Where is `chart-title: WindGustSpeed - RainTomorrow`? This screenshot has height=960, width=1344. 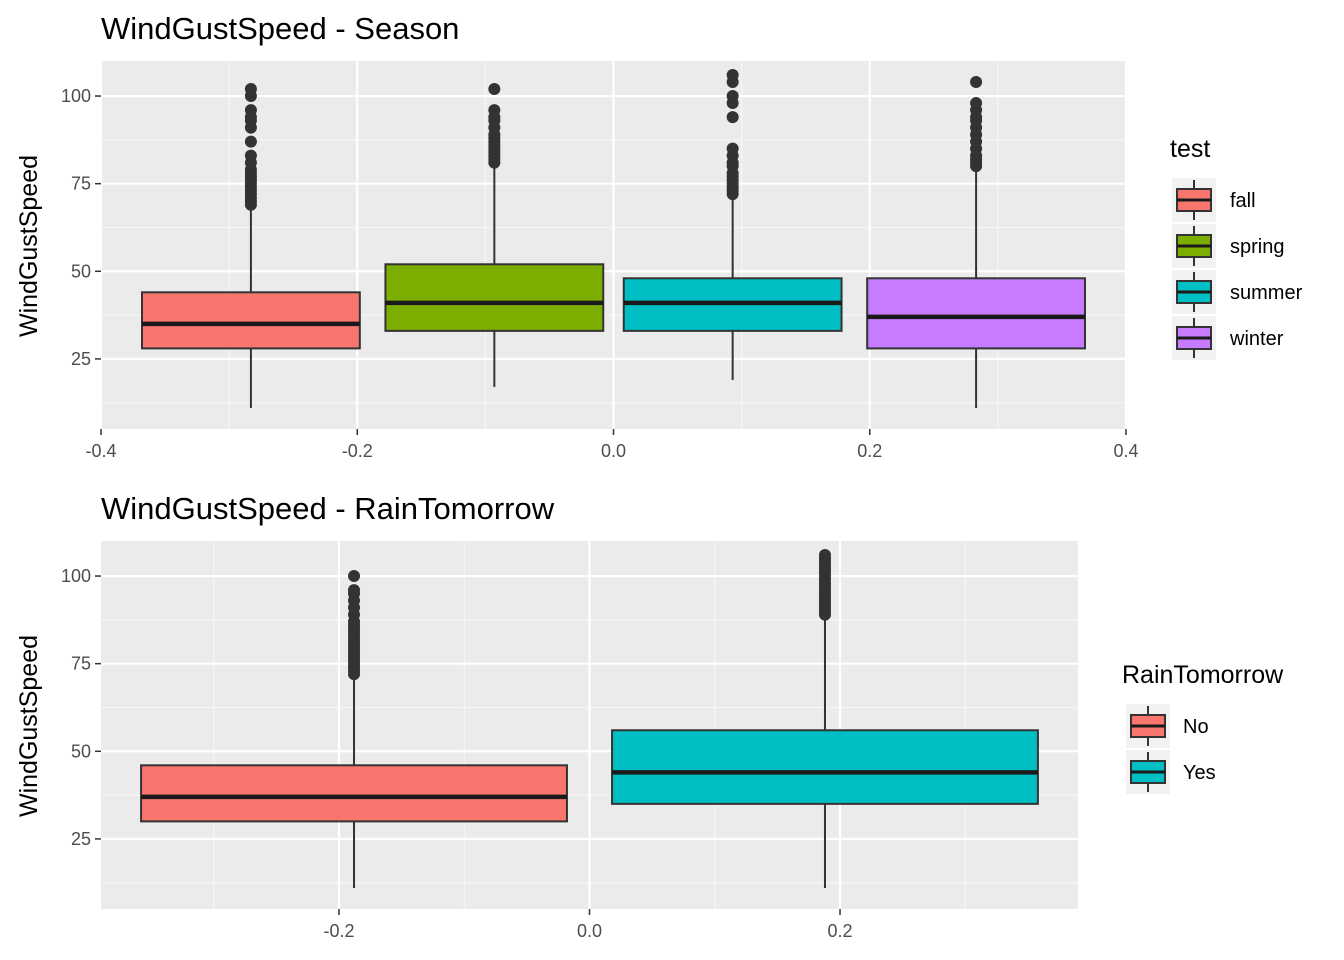 chart-title: WindGustSpeed - RainTomorrow is located at coordinates (328, 508).